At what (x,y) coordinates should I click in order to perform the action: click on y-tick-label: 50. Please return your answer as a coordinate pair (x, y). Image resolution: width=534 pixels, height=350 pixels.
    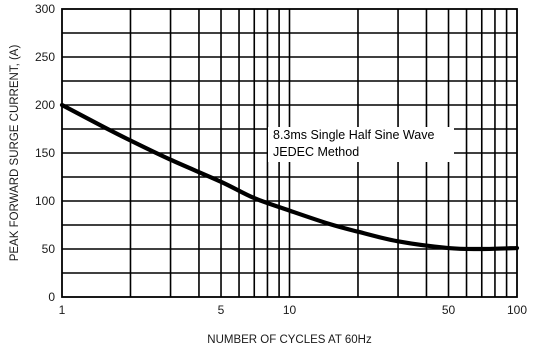
    Looking at the image, I should click on (49, 249).